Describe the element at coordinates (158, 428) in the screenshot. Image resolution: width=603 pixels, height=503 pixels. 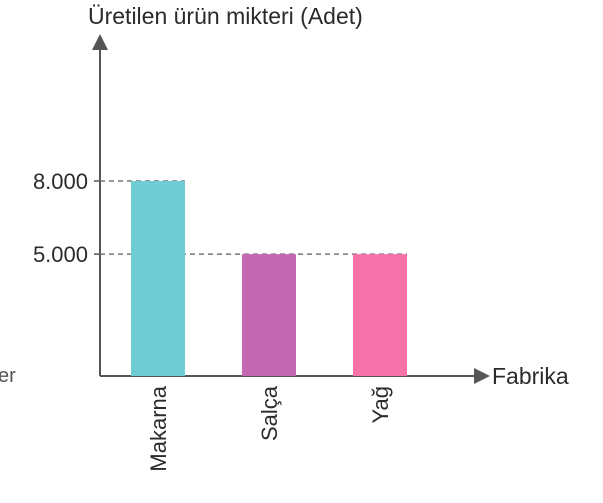
I see `category-label: Makarna` at that location.